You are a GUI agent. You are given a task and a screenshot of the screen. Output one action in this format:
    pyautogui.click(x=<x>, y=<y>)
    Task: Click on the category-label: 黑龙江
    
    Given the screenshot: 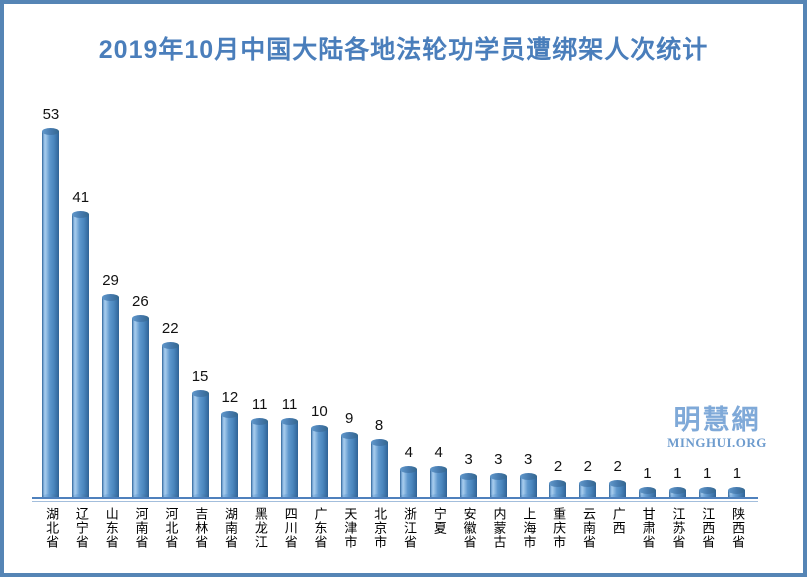 What is the action you would take?
    pyautogui.click(x=260, y=528)
    